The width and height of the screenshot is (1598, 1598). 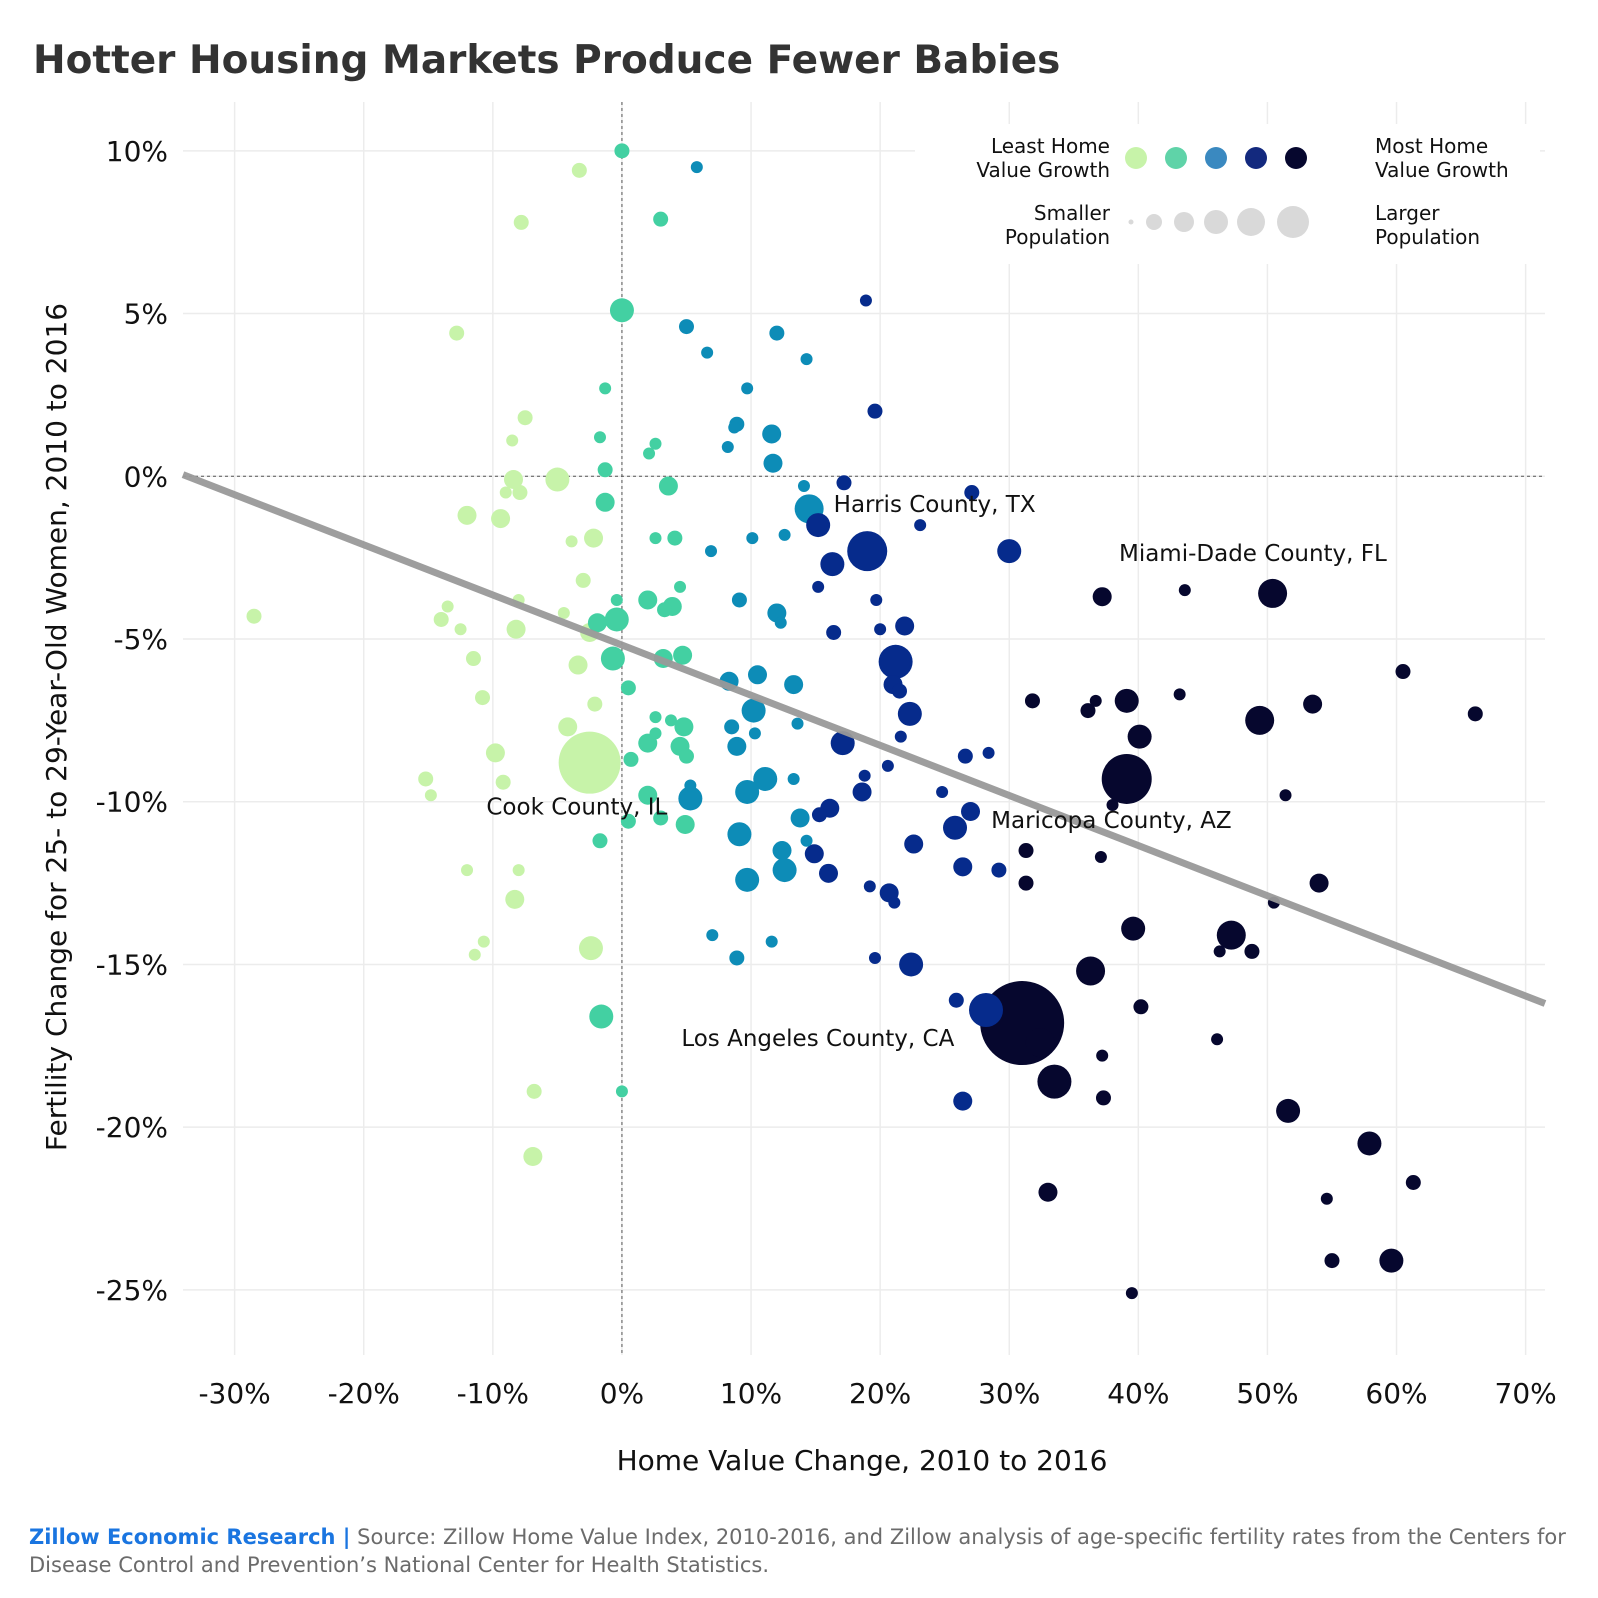 I want to click on footer-brand: Zillow Economic Research |, so click(x=190, y=1537).